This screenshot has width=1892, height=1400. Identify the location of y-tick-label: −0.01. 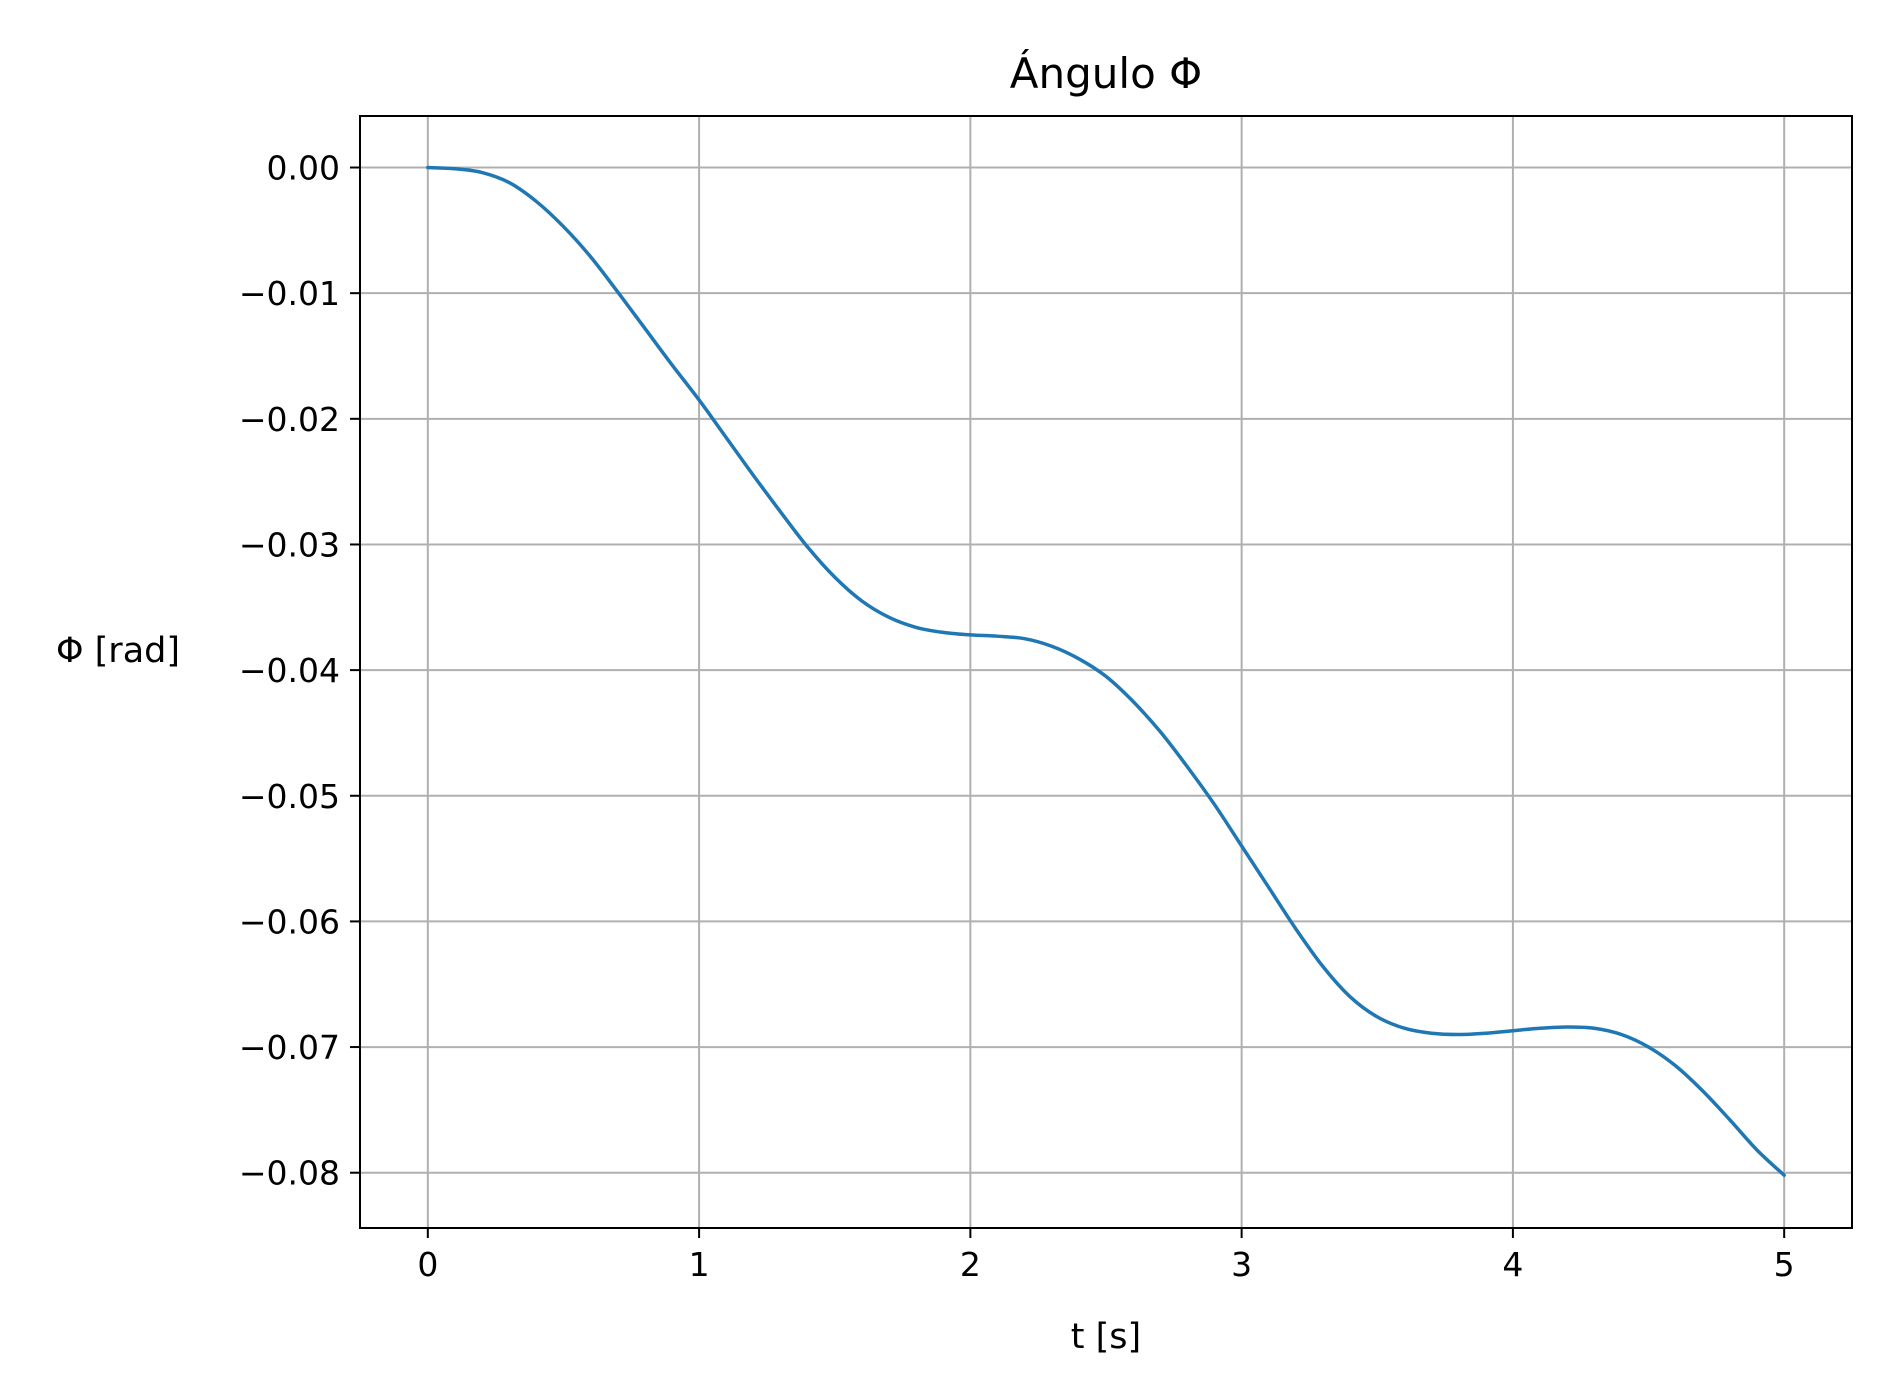
(289, 293).